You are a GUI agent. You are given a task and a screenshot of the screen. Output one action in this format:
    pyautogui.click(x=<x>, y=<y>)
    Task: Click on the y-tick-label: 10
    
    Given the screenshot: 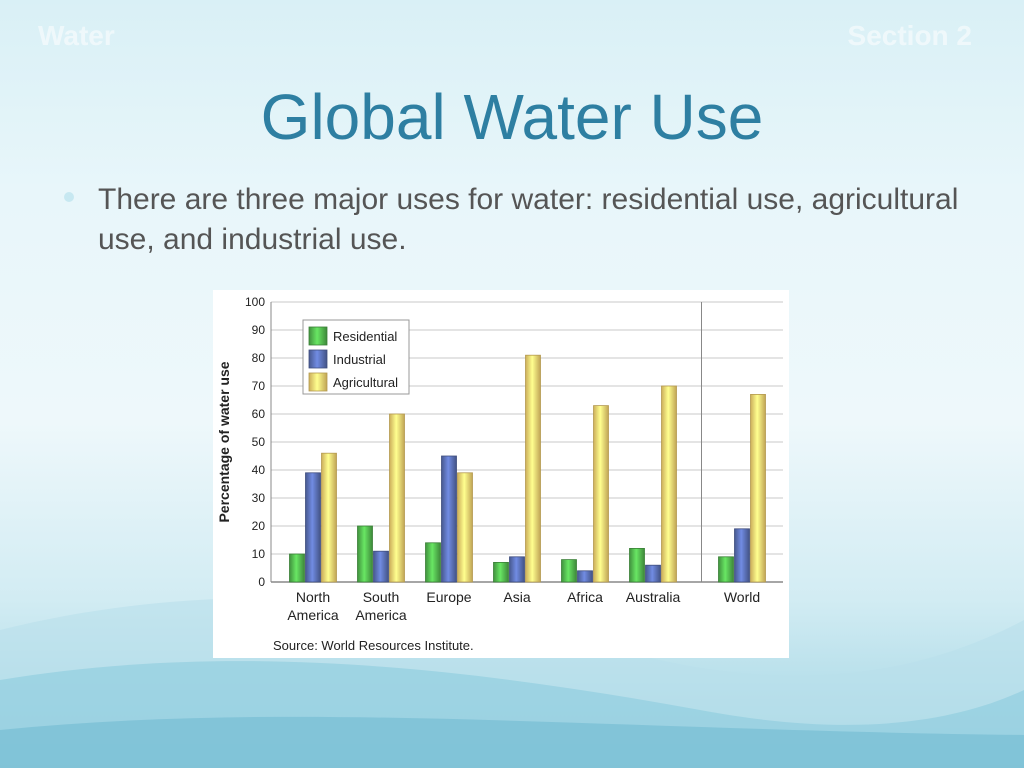 What is the action you would take?
    pyautogui.click(x=259, y=554)
    